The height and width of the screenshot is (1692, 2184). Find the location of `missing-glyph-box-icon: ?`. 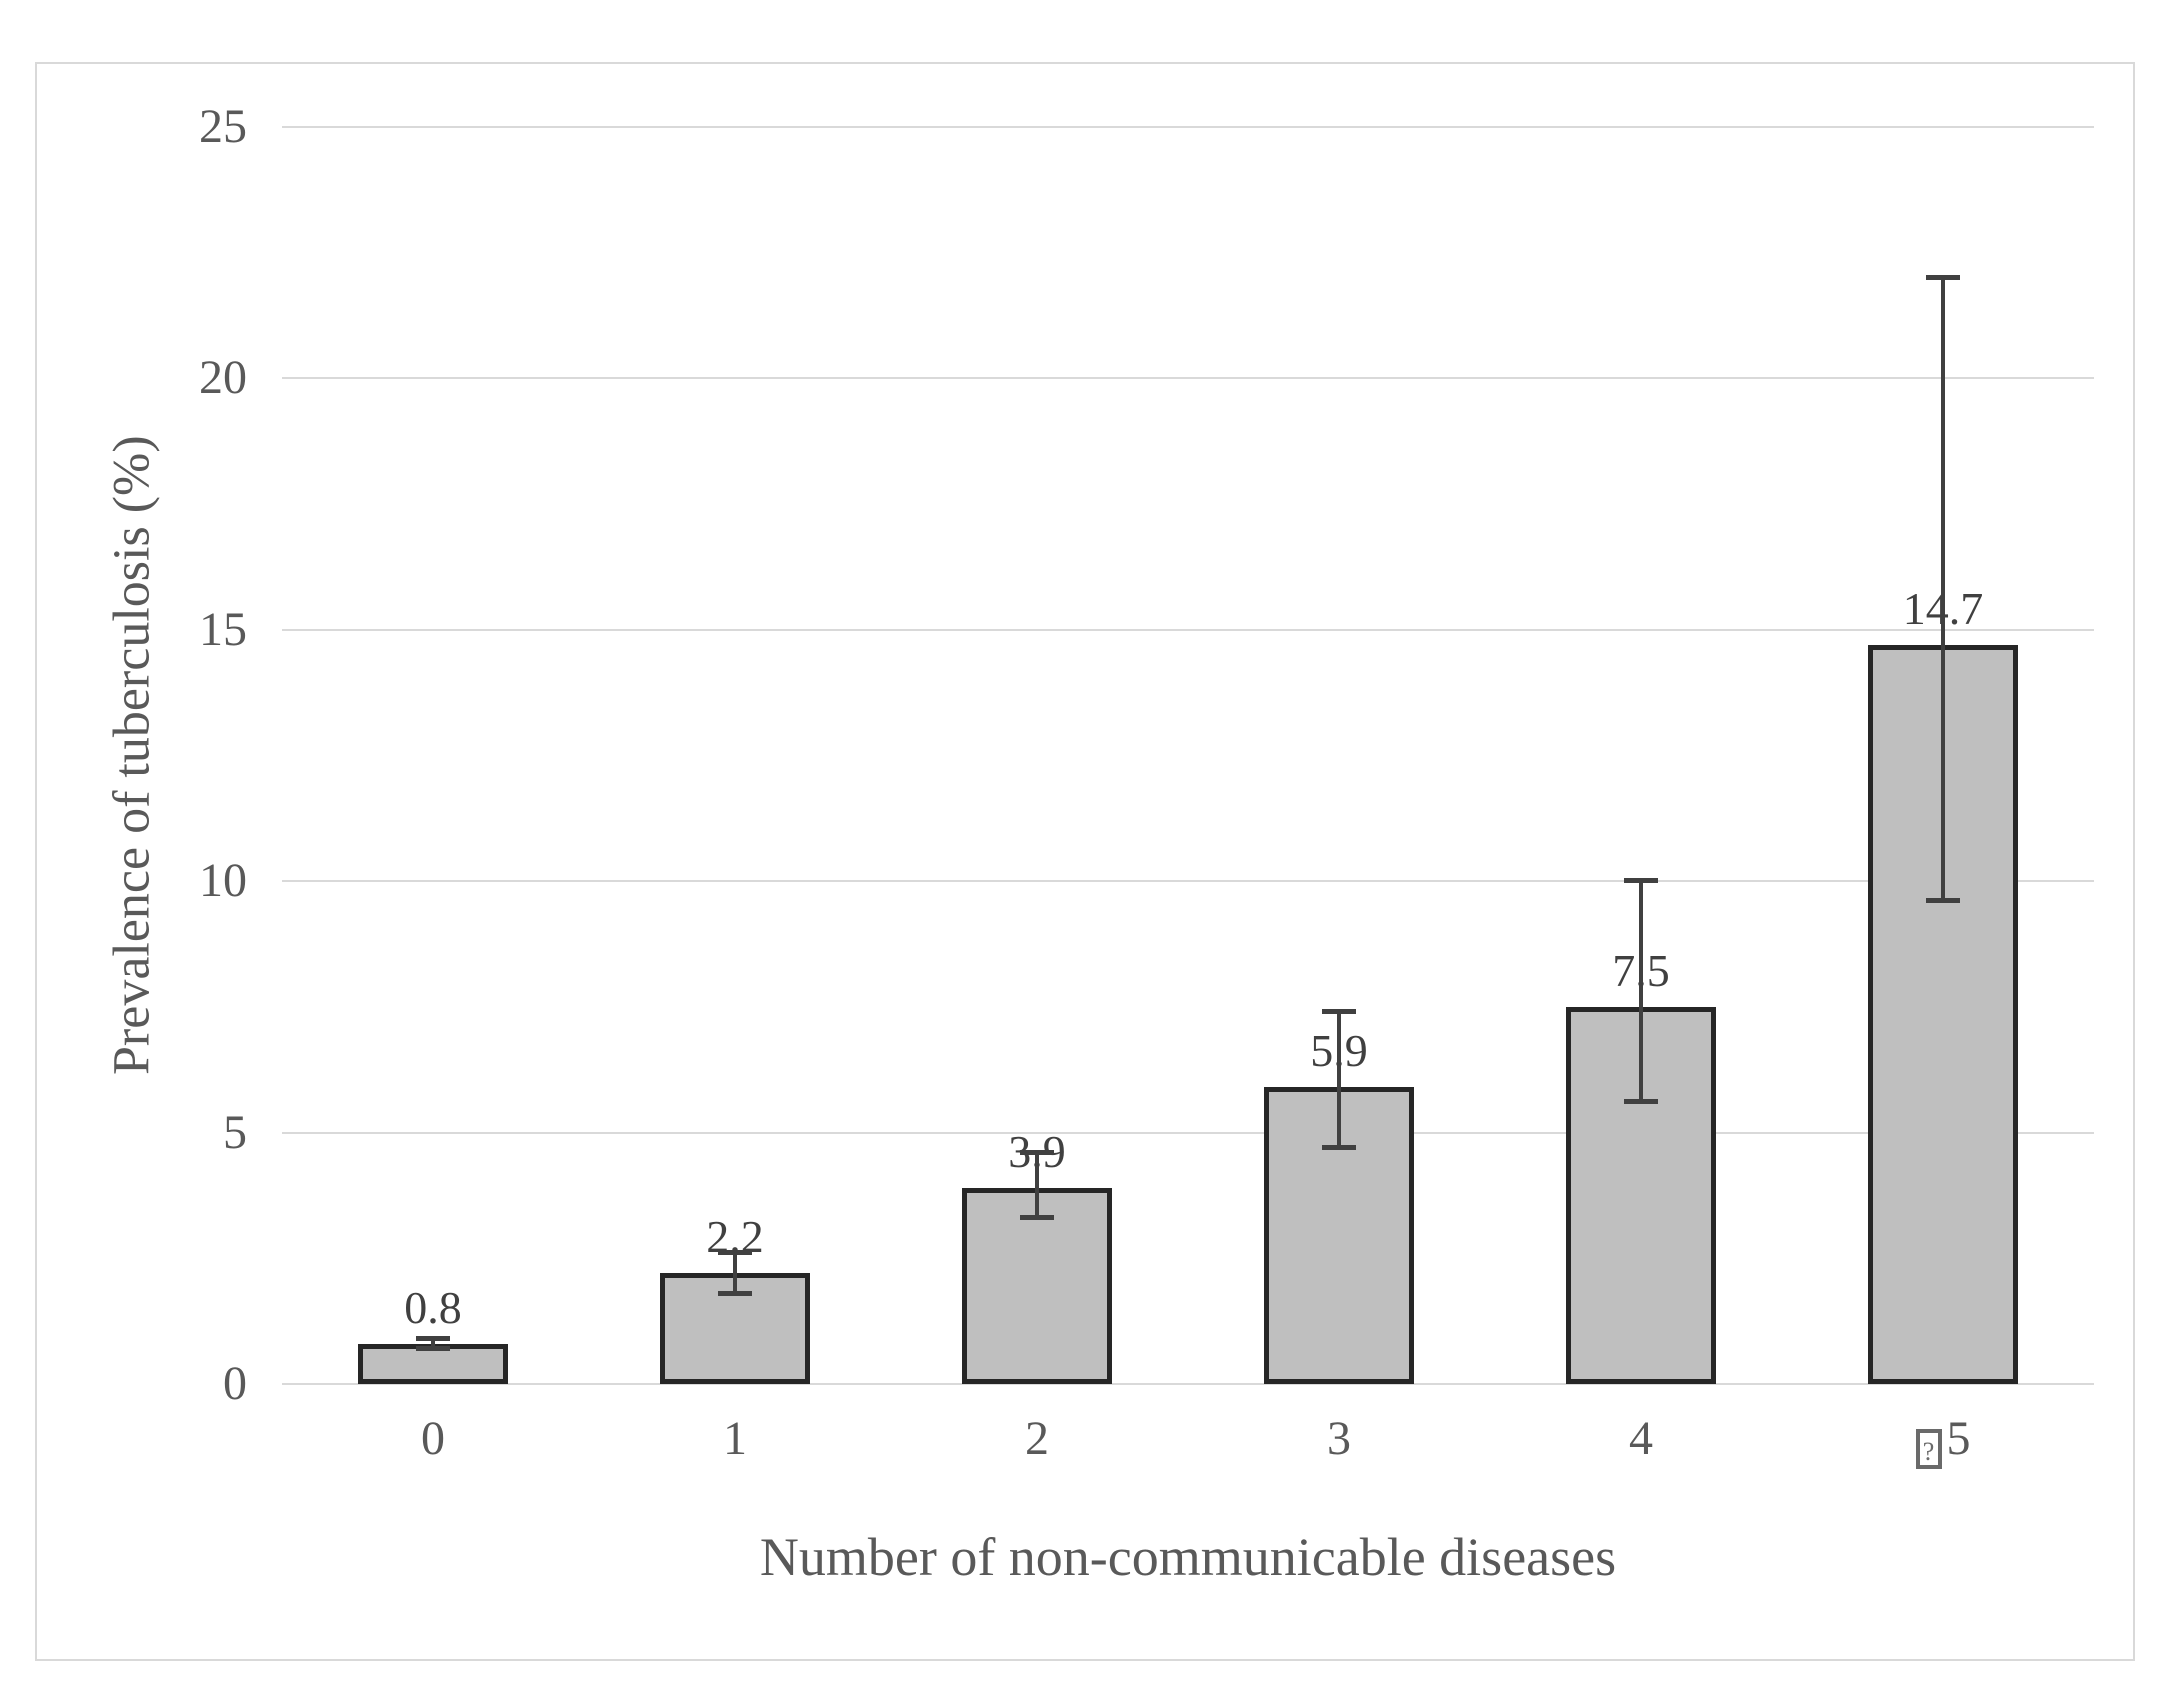

missing-glyph-box-icon: ? is located at coordinates (1928, 1449).